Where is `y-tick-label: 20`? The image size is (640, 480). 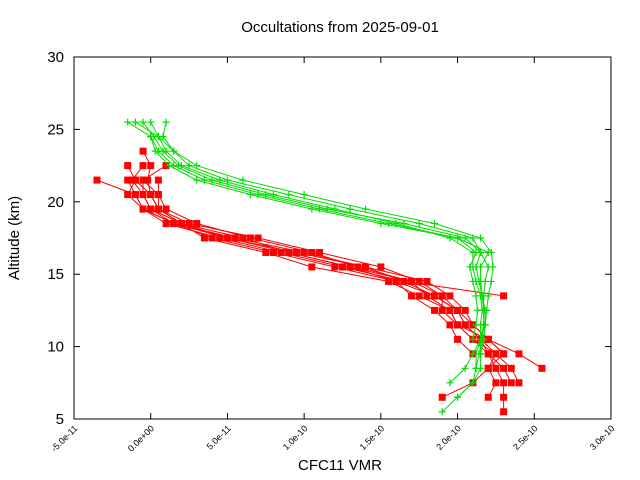 y-tick-label: 20 is located at coordinates (55, 202).